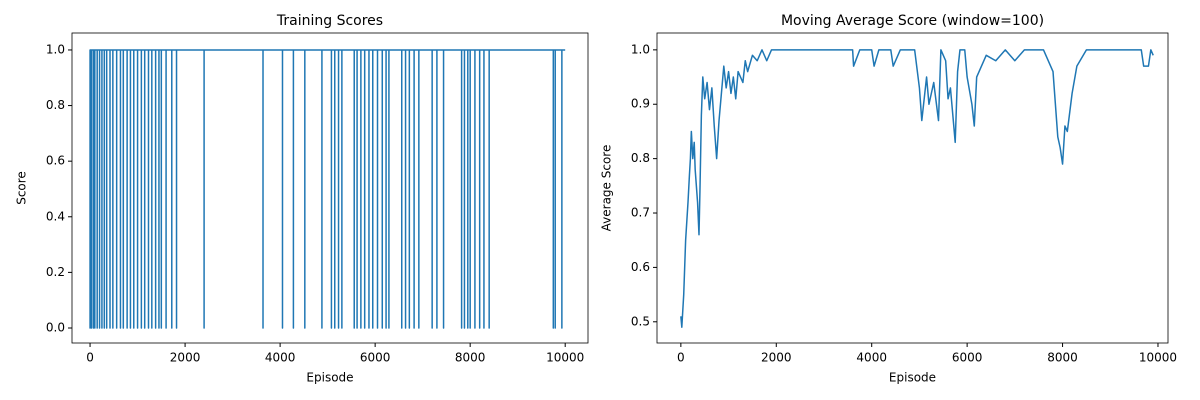 This screenshot has width=1200, height=400. Describe the element at coordinates (640, 104) in the screenshot. I see `y-tick-label: 0.9` at that location.